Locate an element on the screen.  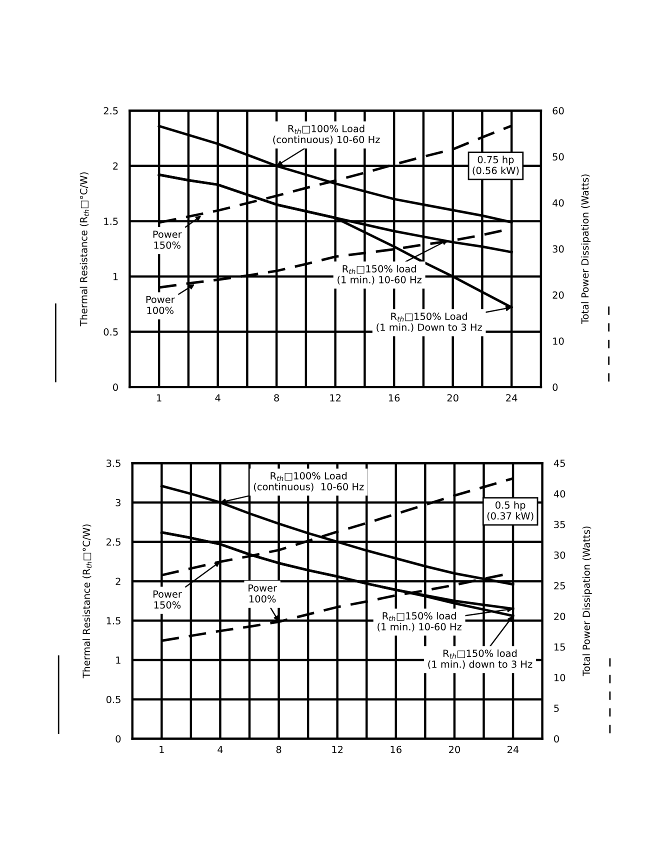
y2-tick-label: 25 is located at coordinates (559, 586).